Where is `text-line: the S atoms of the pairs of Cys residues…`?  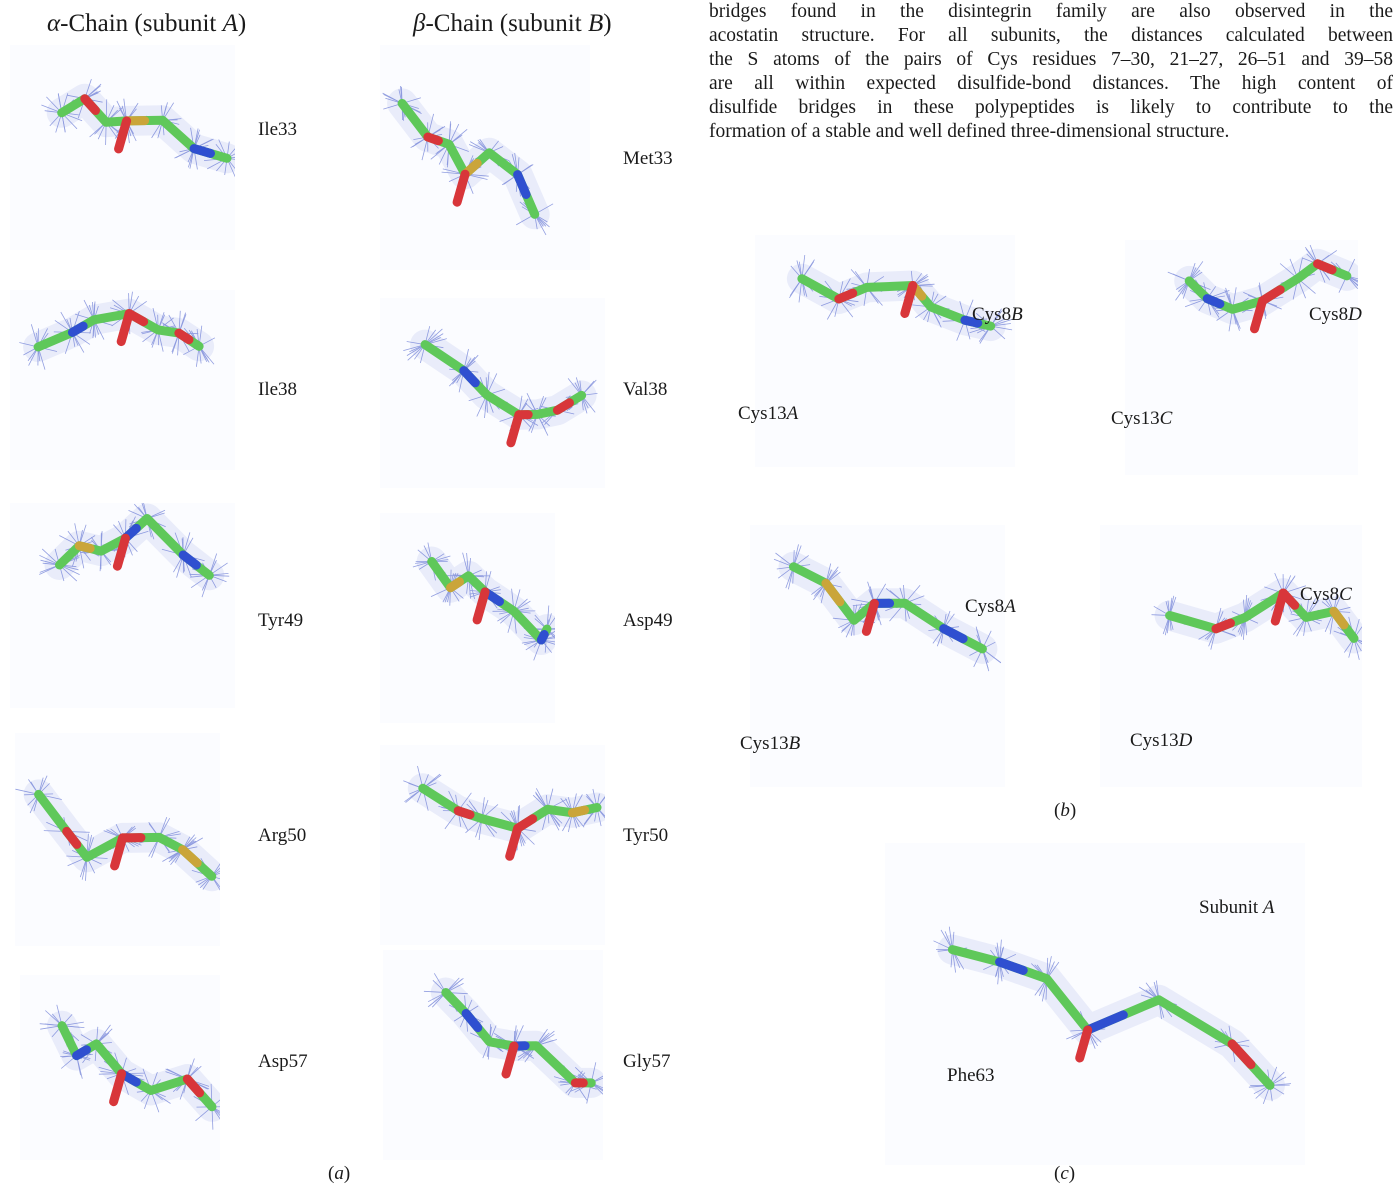
text-line: the S atoms of the pairs of Cys residues… is located at coordinates (1051, 59).